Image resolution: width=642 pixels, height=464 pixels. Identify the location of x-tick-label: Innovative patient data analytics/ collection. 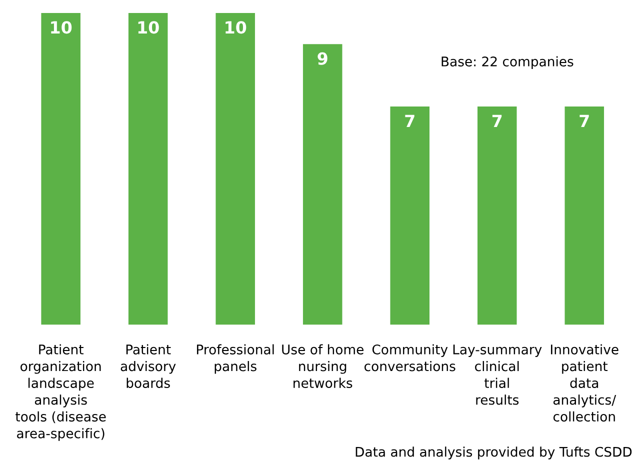
(584, 383).